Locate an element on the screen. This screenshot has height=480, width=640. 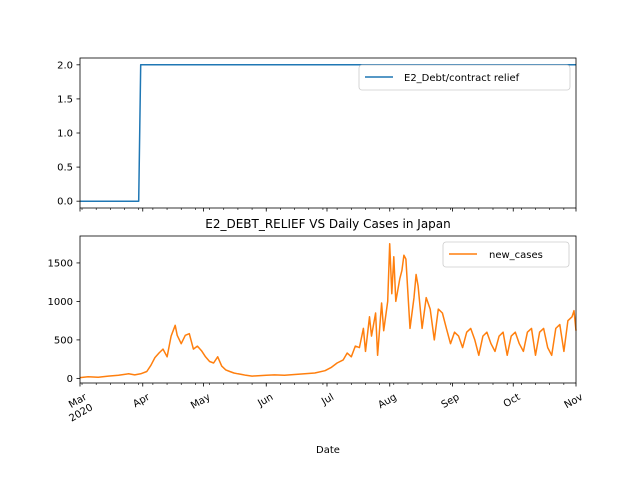
top-legend: E2_Debt/contract relief is located at coordinates (464, 77).